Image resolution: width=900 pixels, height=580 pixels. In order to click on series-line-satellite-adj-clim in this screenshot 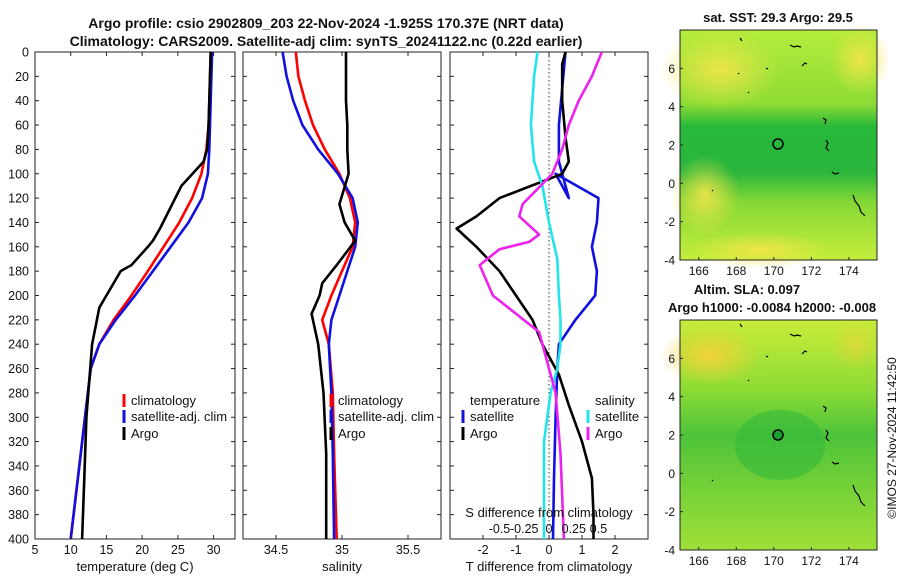, I will do `click(320, 295)`.